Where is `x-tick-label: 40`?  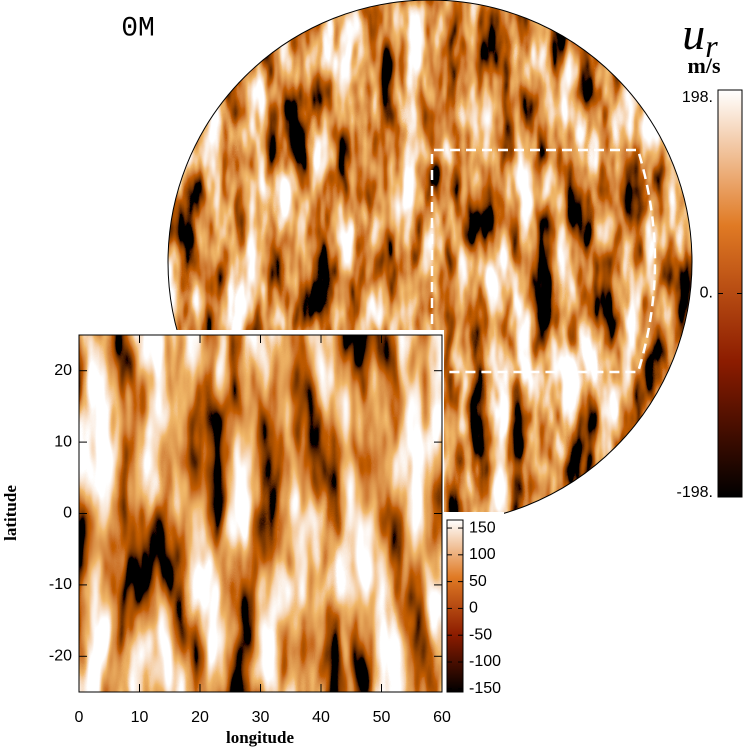
x-tick-label: 40 is located at coordinates (321, 717).